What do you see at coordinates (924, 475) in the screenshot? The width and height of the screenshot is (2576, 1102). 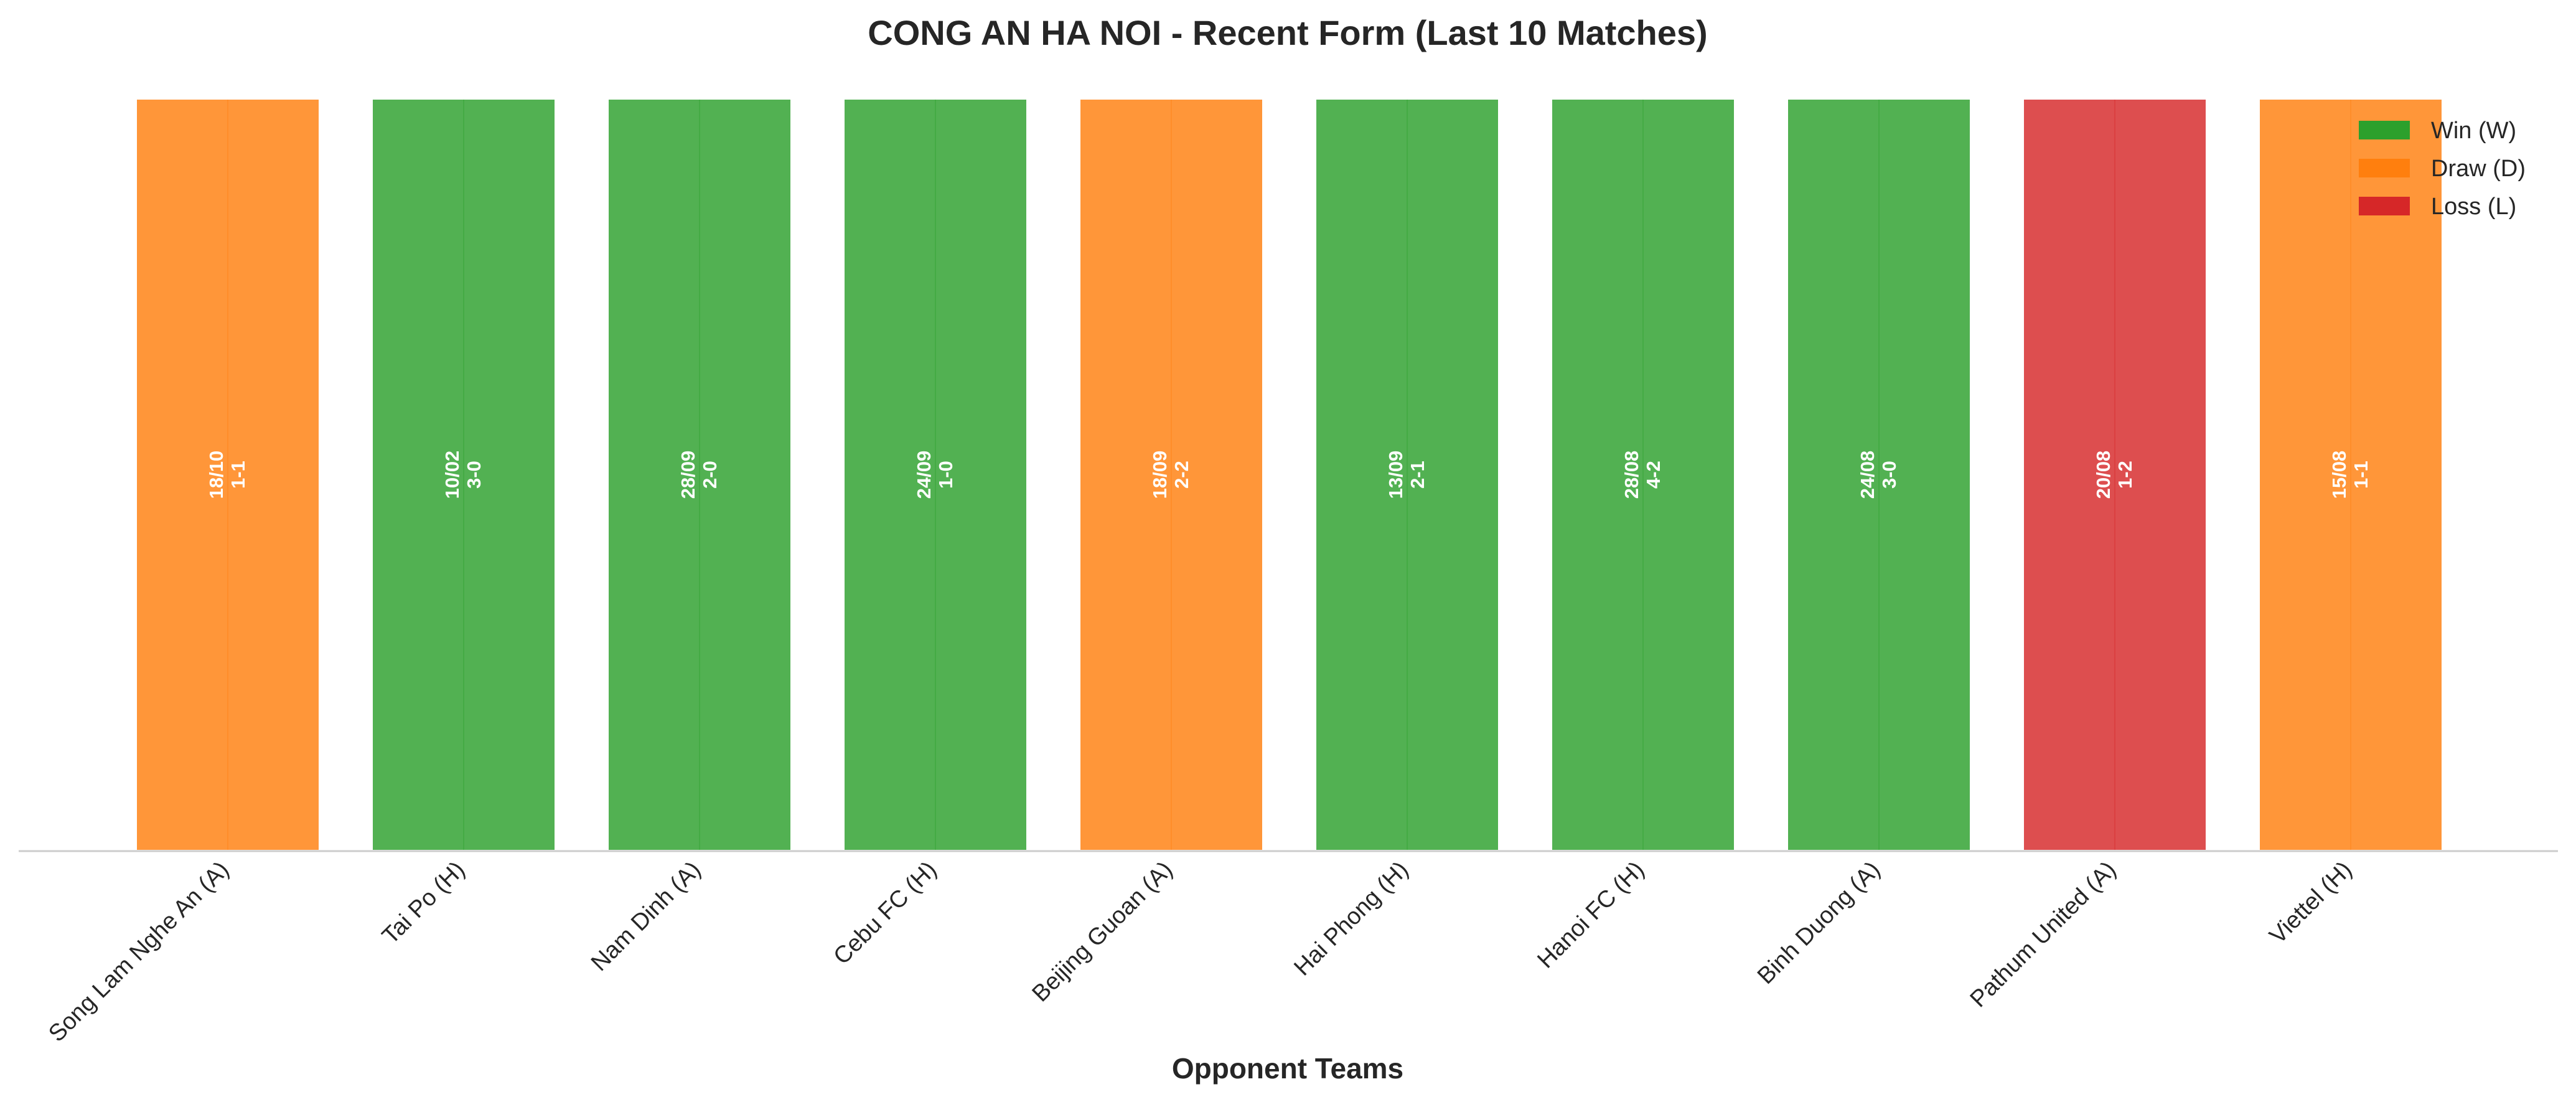 I see `match-date: 24/09` at bounding box center [924, 475].